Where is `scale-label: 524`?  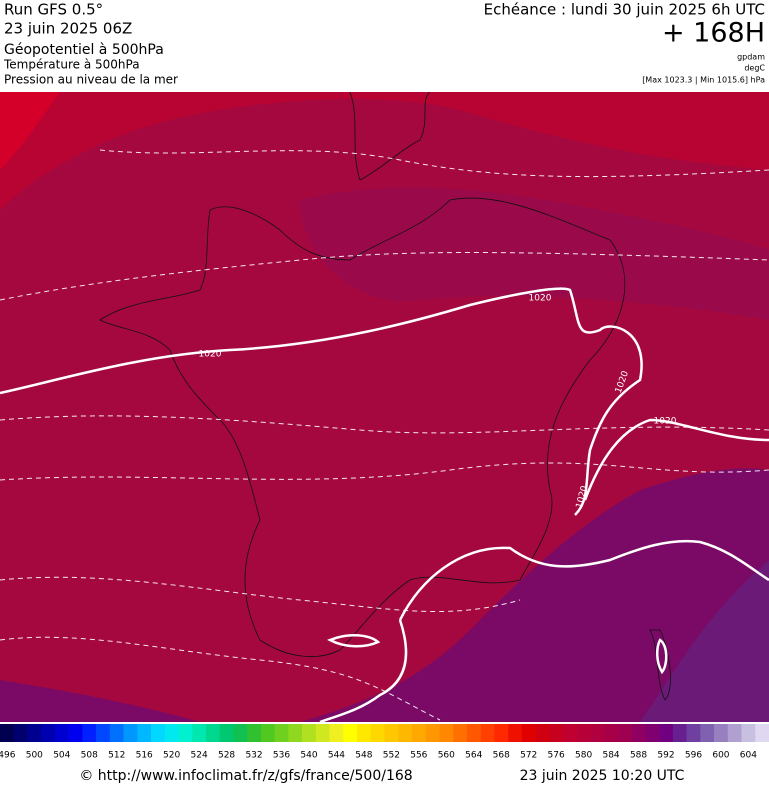
scale-label: 524 is located at coordinates (199, 756).